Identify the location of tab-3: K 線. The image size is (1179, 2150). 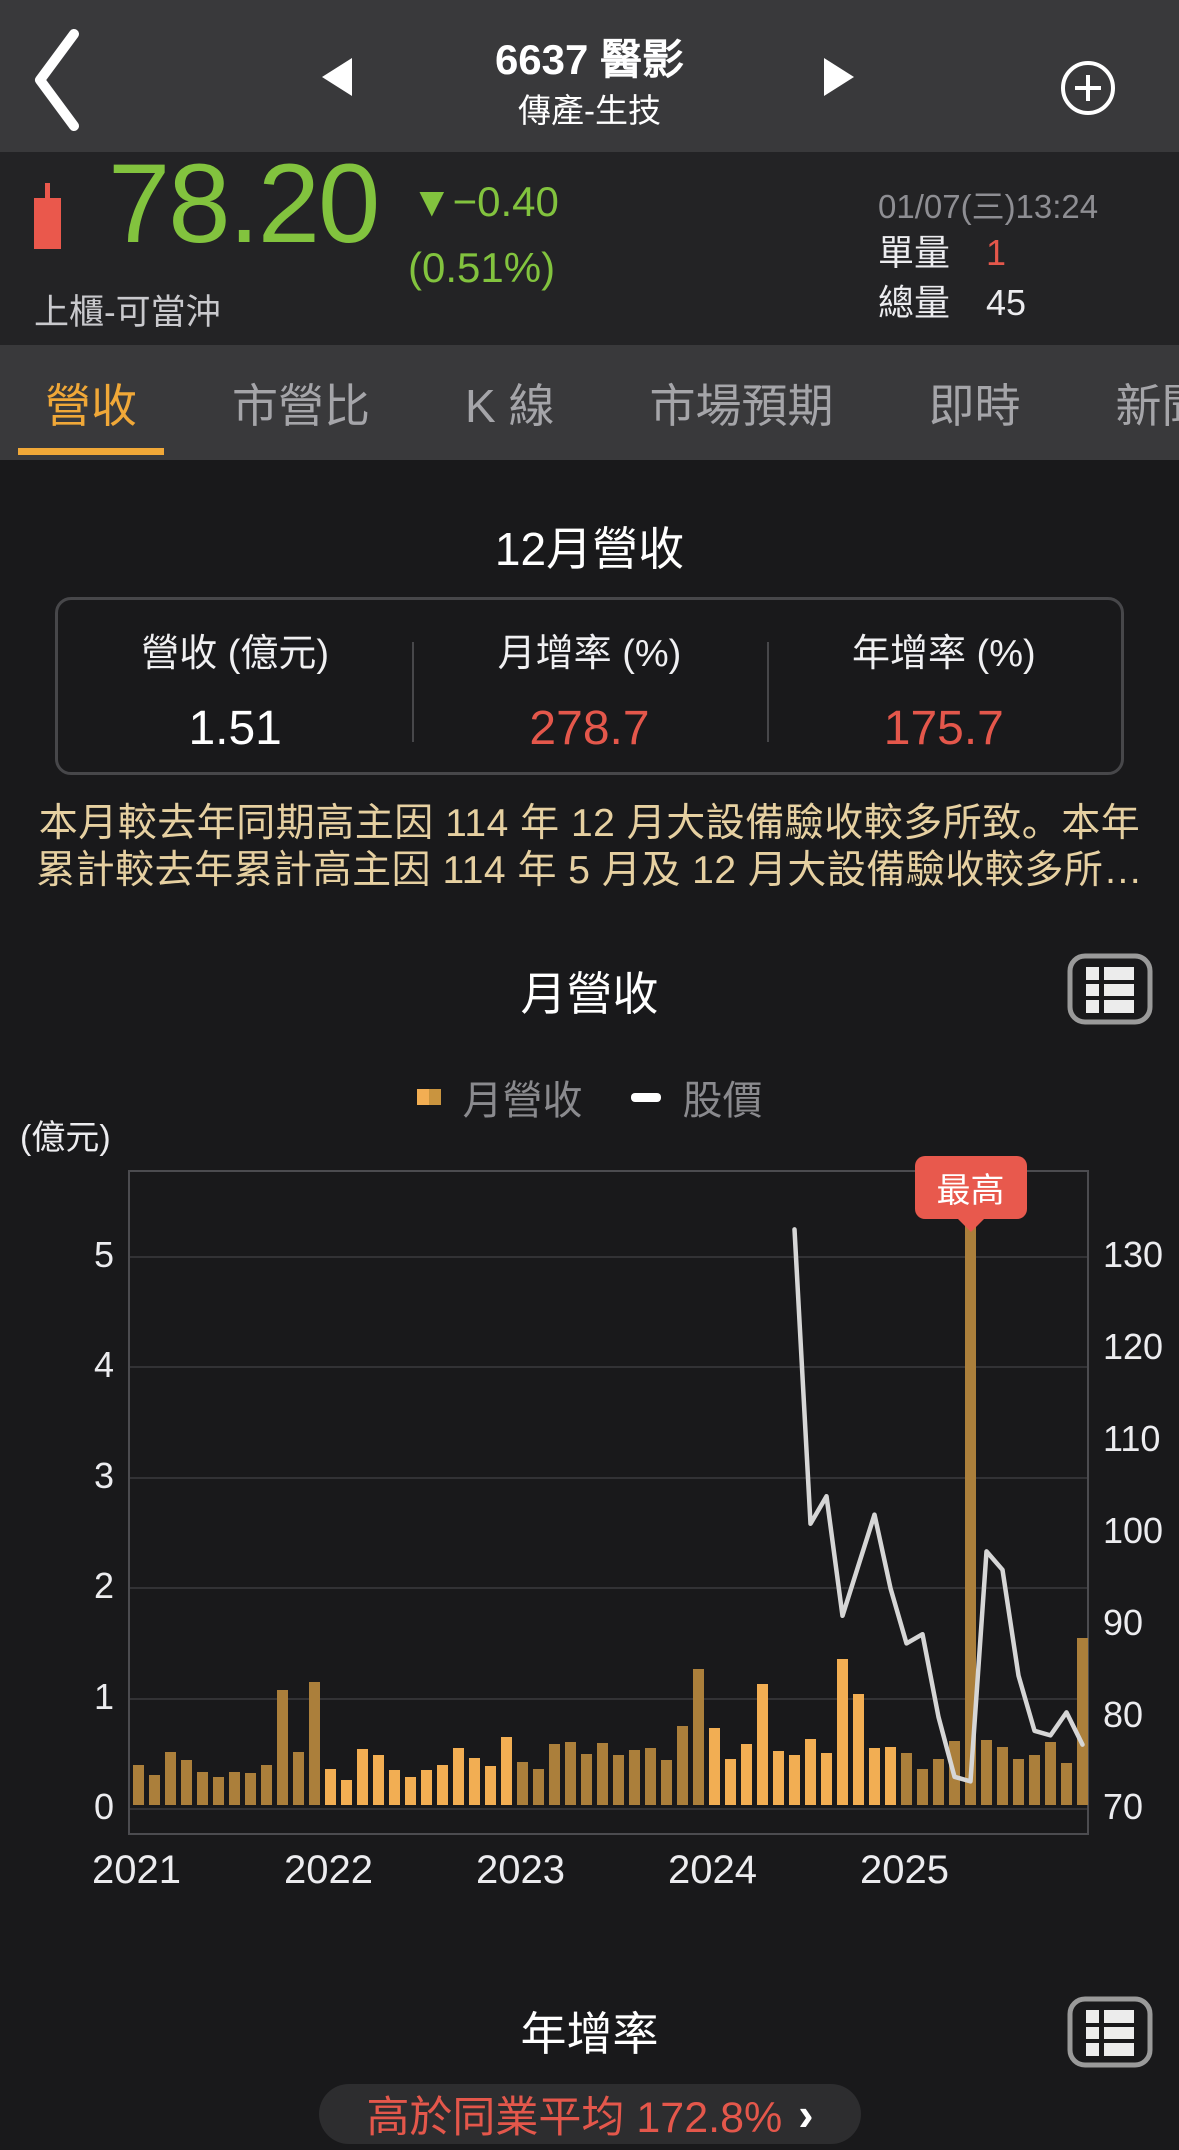
(510, 405).